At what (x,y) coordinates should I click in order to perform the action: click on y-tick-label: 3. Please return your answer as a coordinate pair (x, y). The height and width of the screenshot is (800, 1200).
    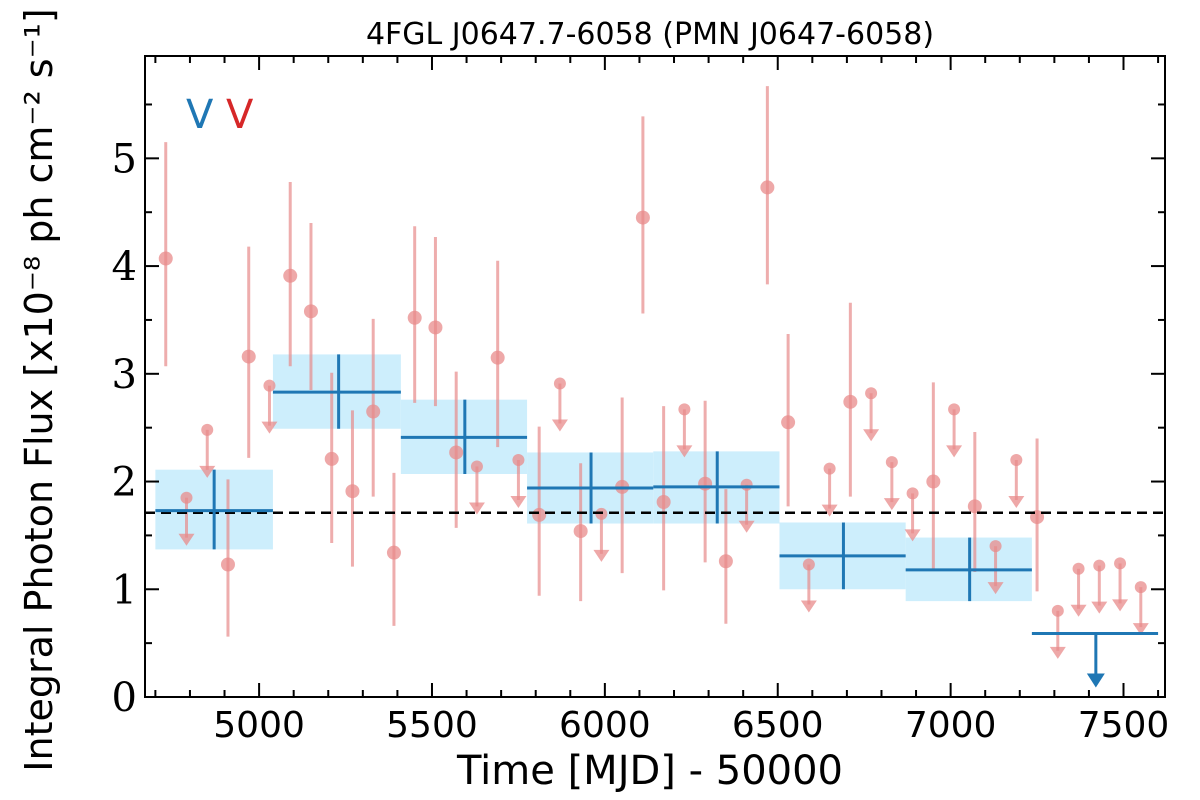
    Looking at the image, I should click on (124, 375).